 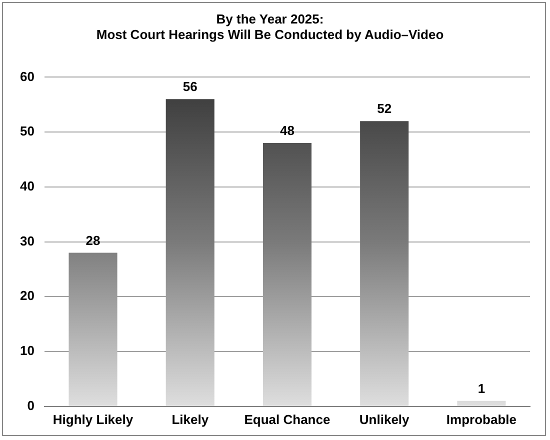 I want to click on x-tick-label: Highly Likely, so click(x=93, y=419).